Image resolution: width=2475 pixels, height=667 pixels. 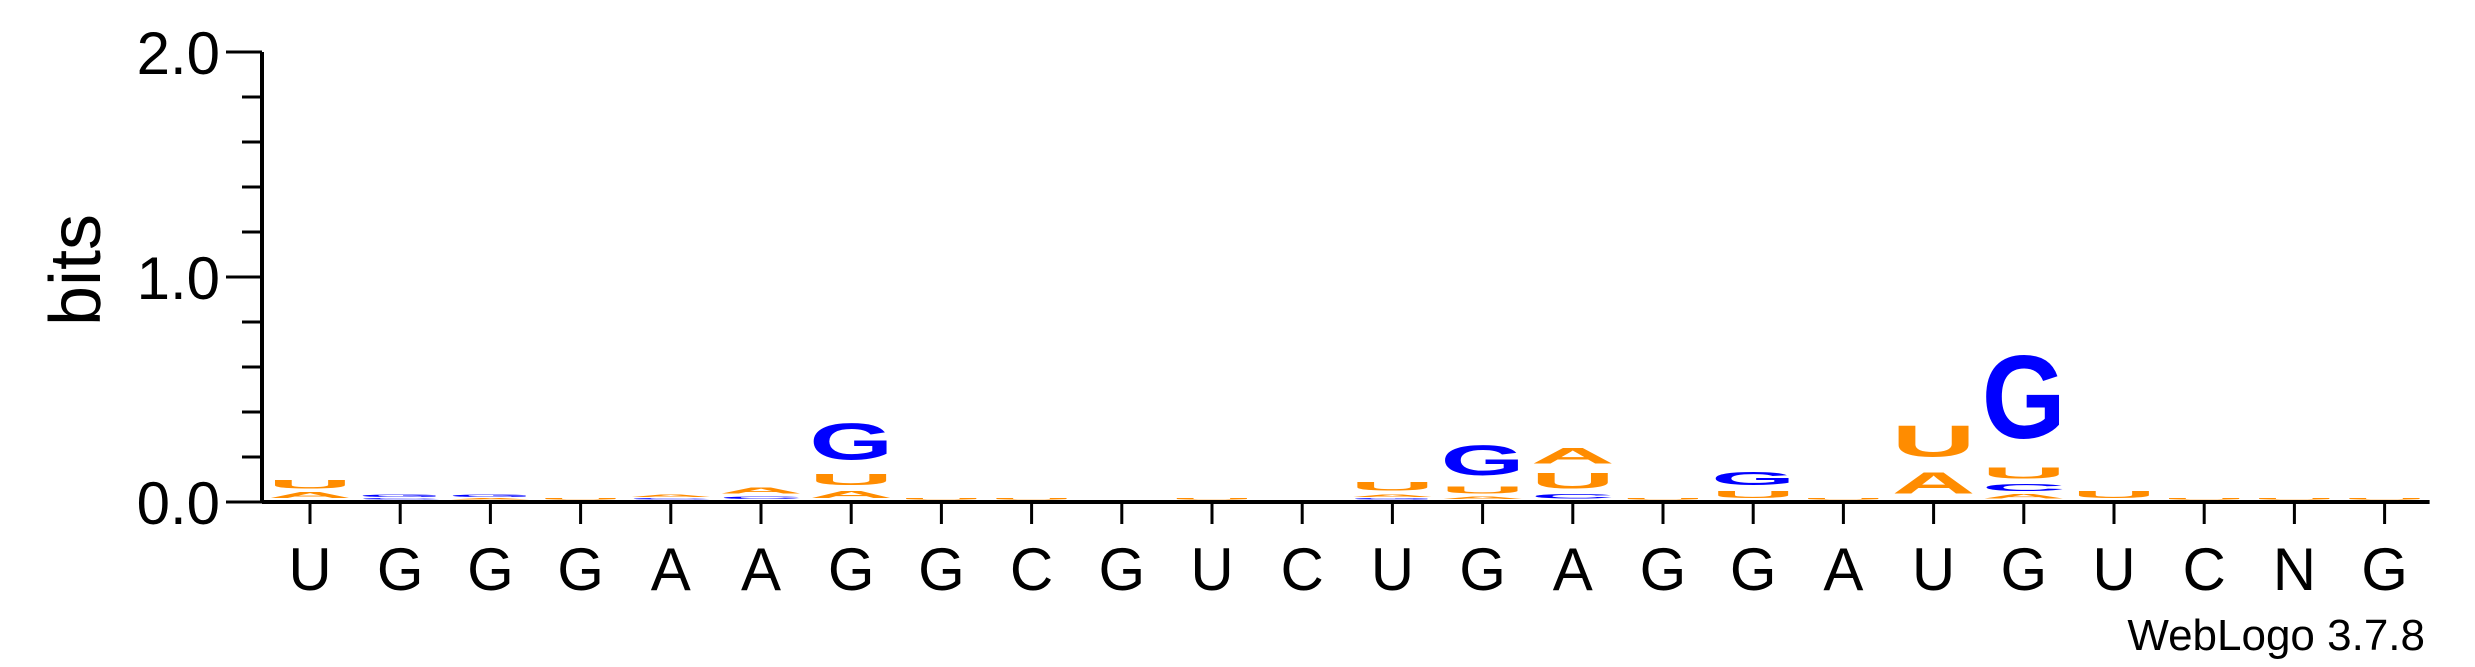 I want to click on y-tick-label: 0.0, so click(x=178, y=503).